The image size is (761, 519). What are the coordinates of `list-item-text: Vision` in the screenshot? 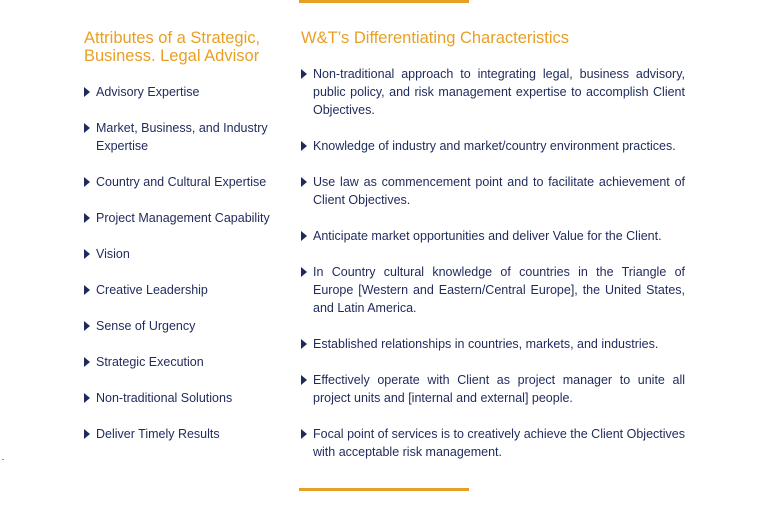 It's located at (113, 254).